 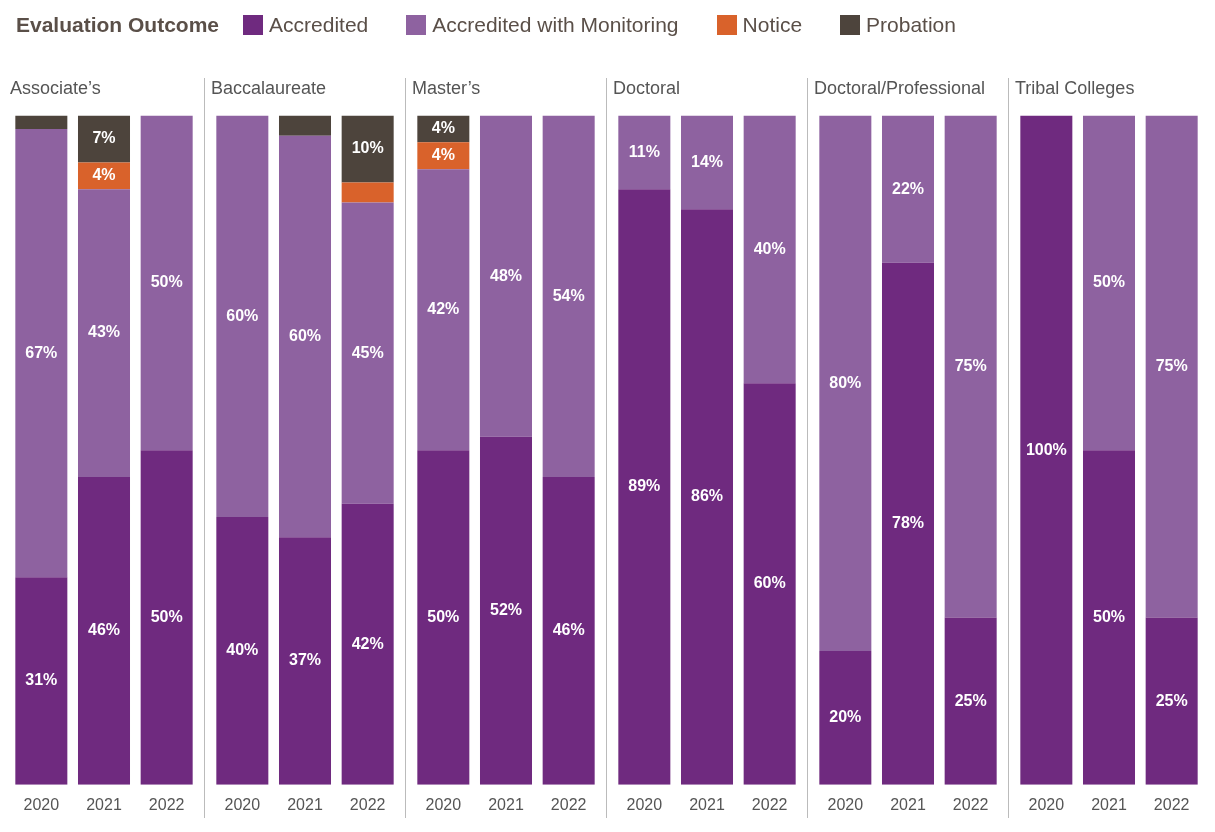 I want to click on data-label: 46%, so click(x=104, y=630).